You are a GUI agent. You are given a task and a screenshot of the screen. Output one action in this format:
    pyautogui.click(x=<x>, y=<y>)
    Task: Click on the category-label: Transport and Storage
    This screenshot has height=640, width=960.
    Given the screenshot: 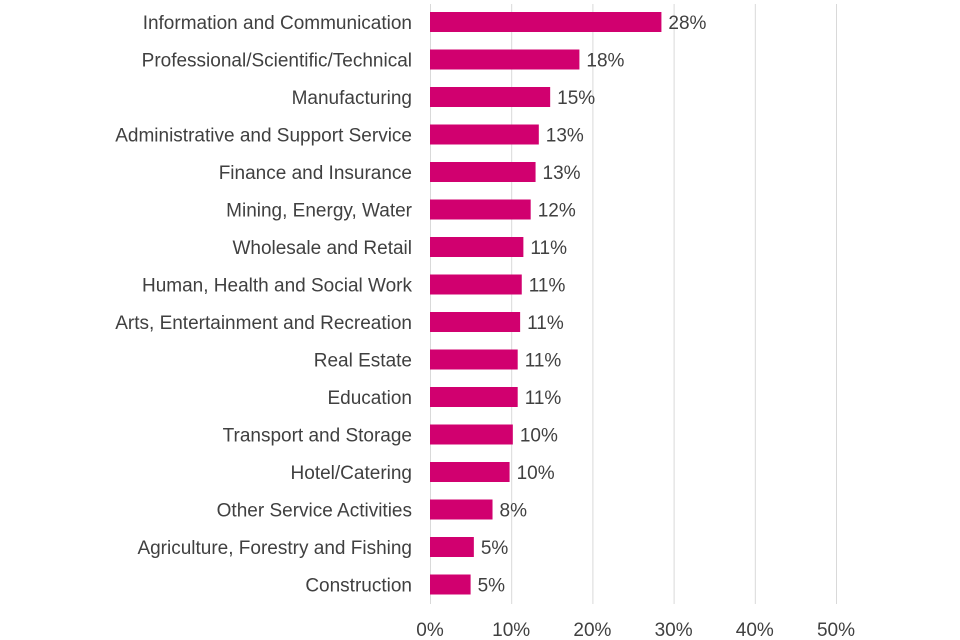 What is the action you would take?
    pyautogui.click(x=317, y=436)
    